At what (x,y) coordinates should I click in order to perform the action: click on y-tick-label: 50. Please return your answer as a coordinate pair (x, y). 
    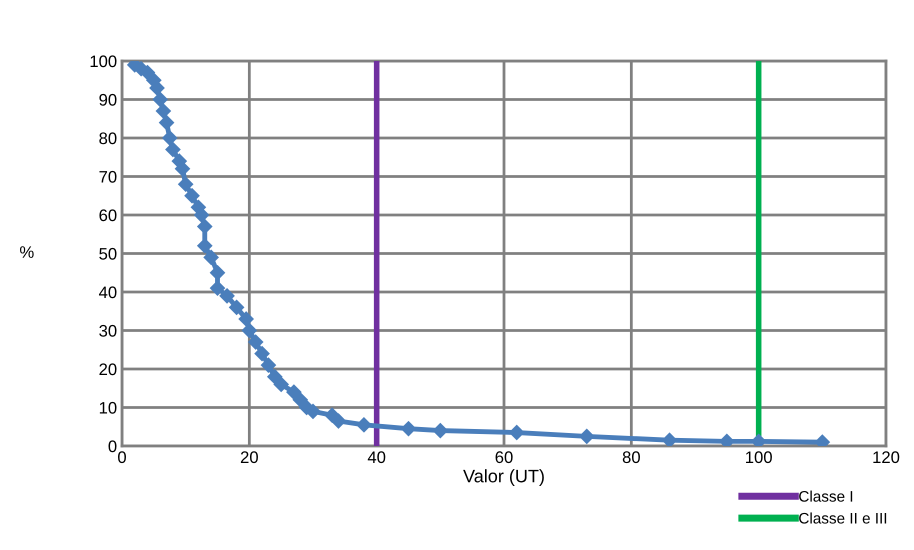
    Looking at the image, I should click on (107, 254).